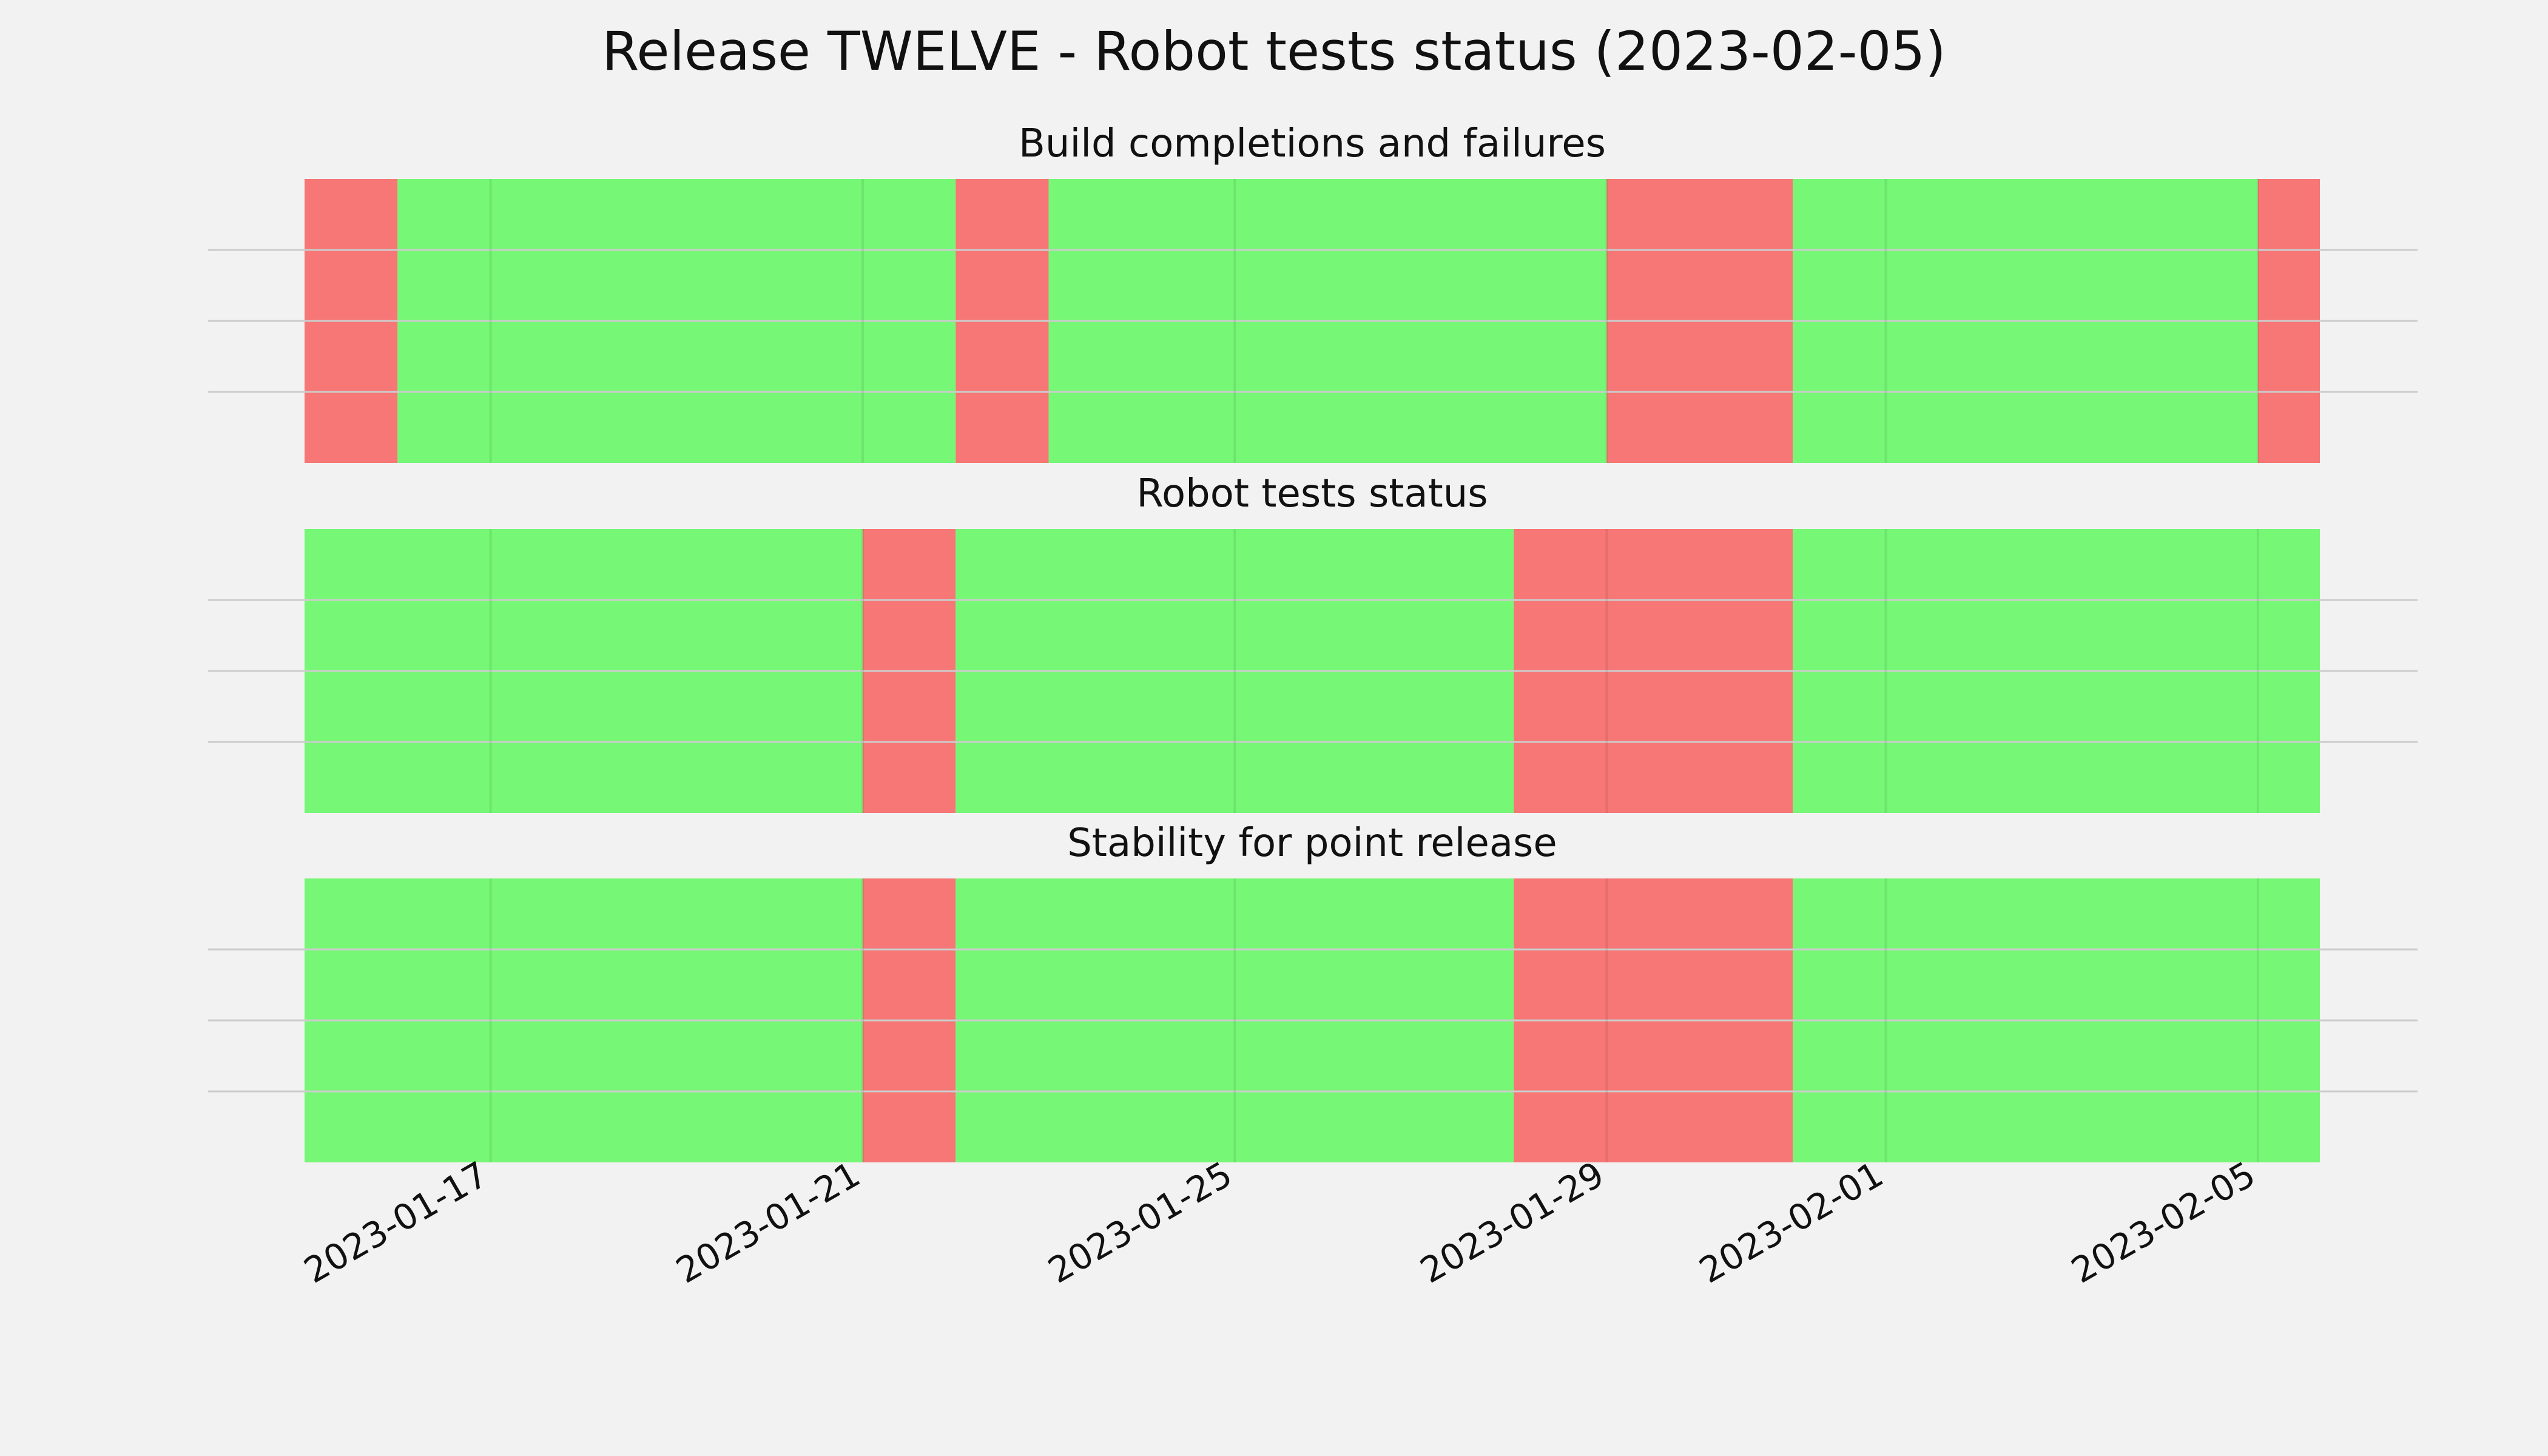  Describe the element at coordinates (1312, 143) in the screenshot. I see `panel-title: Build completions and failures` at that location.